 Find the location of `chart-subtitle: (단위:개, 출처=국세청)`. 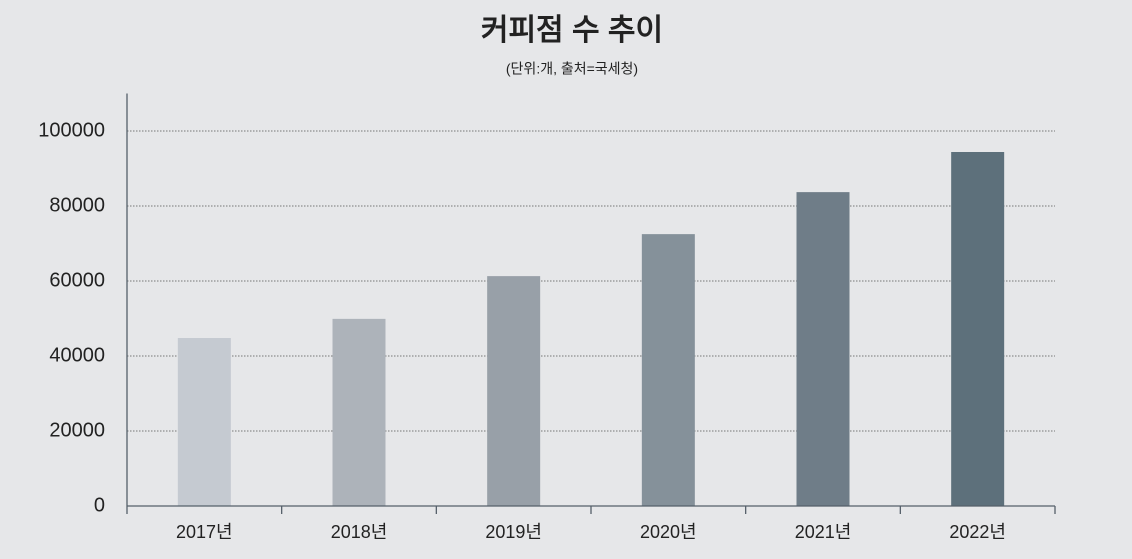

chart-subtitle: (단위:개, 출처=국세청) is located at coordinates (572, 69).